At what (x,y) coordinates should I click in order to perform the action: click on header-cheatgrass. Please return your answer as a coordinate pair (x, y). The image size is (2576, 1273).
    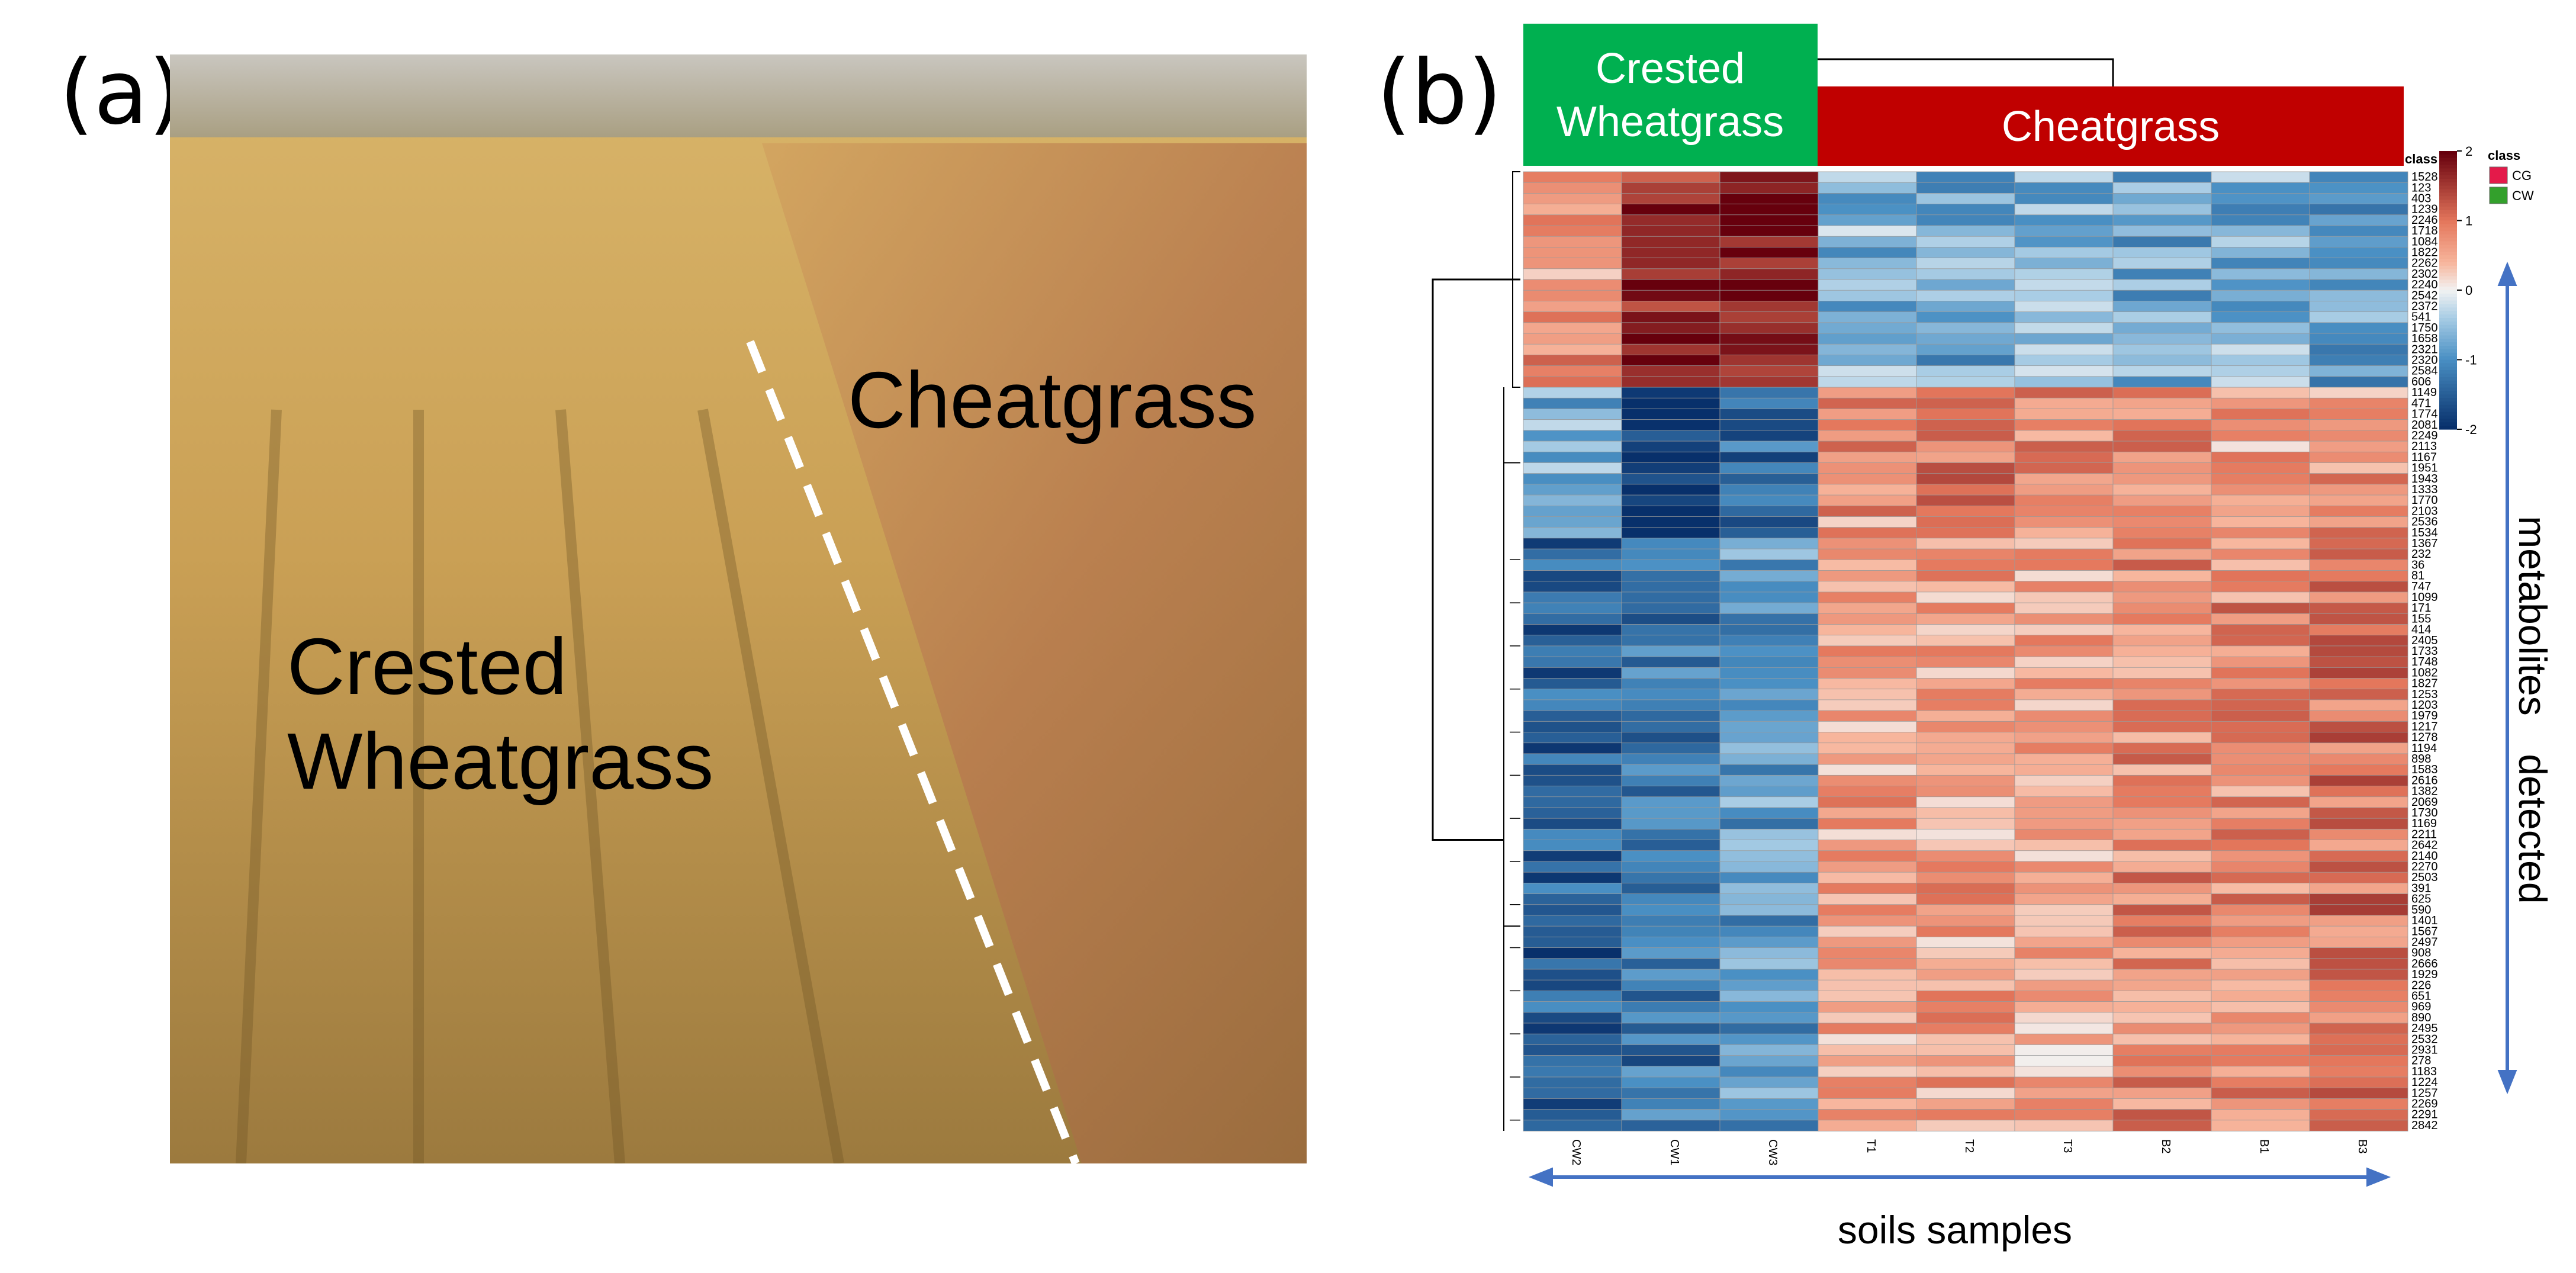
    Looking at the image, I should click on (2111, 126).